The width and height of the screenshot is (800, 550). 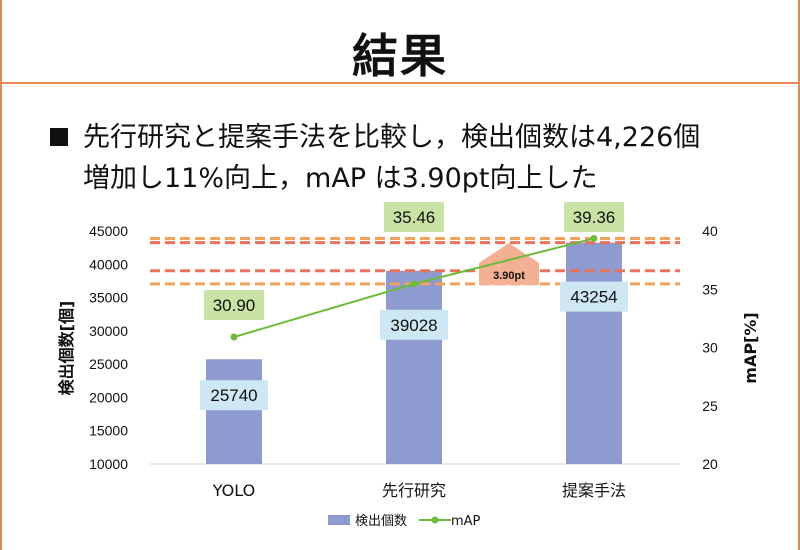 What do you see at coordinates (108, 298) in the screenshot?
I see `y-tick-label: 35000` at bounding box center [108, 298].